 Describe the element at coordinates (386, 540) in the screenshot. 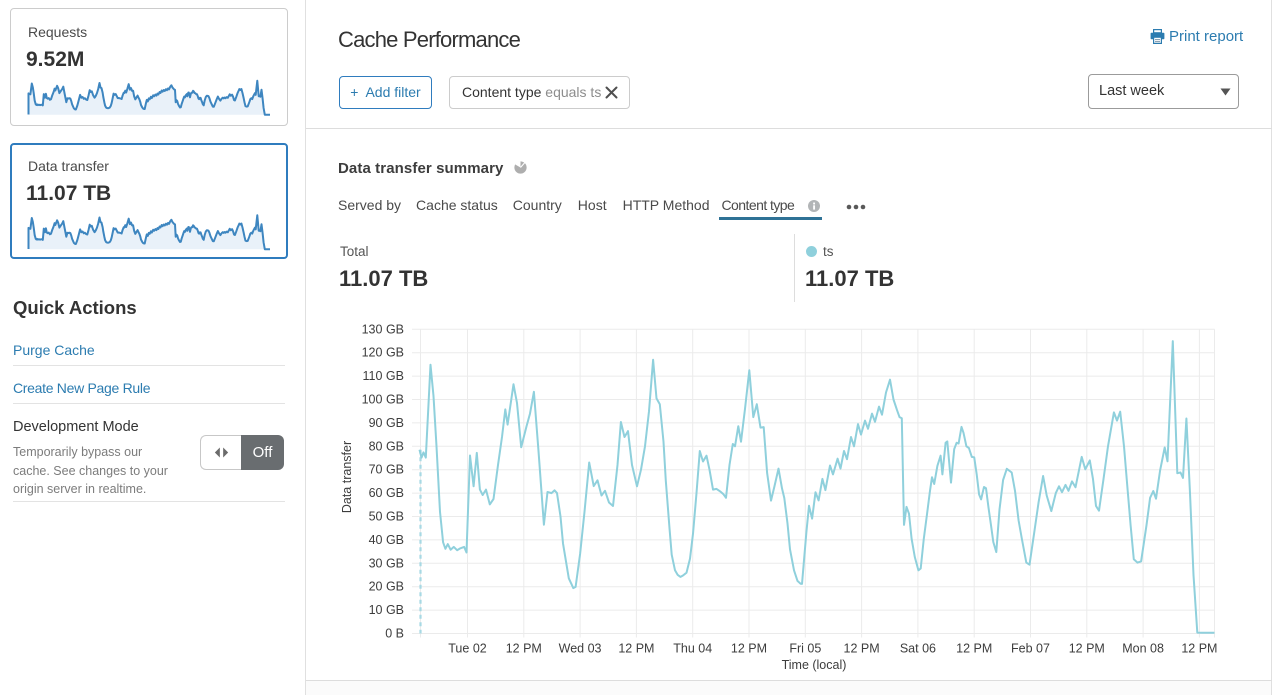

I see `svg-text: 40 GB` at that location.